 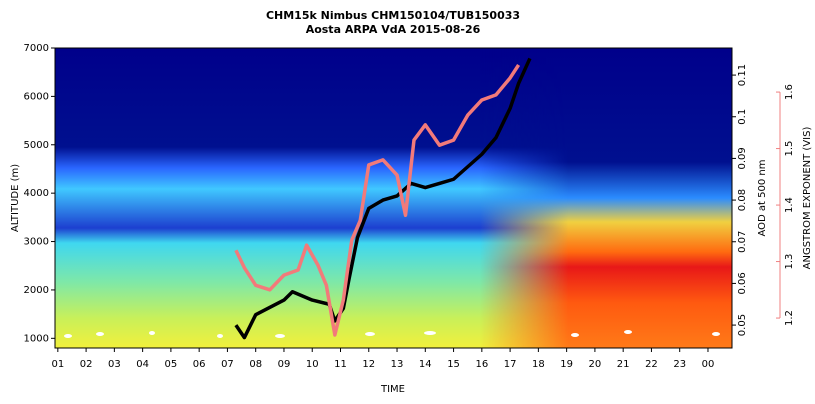 What do you see at coordinates (789, 205) in the screenshot?
I see `y3-tick-label: 1.4` at bounding box center [789, 205].